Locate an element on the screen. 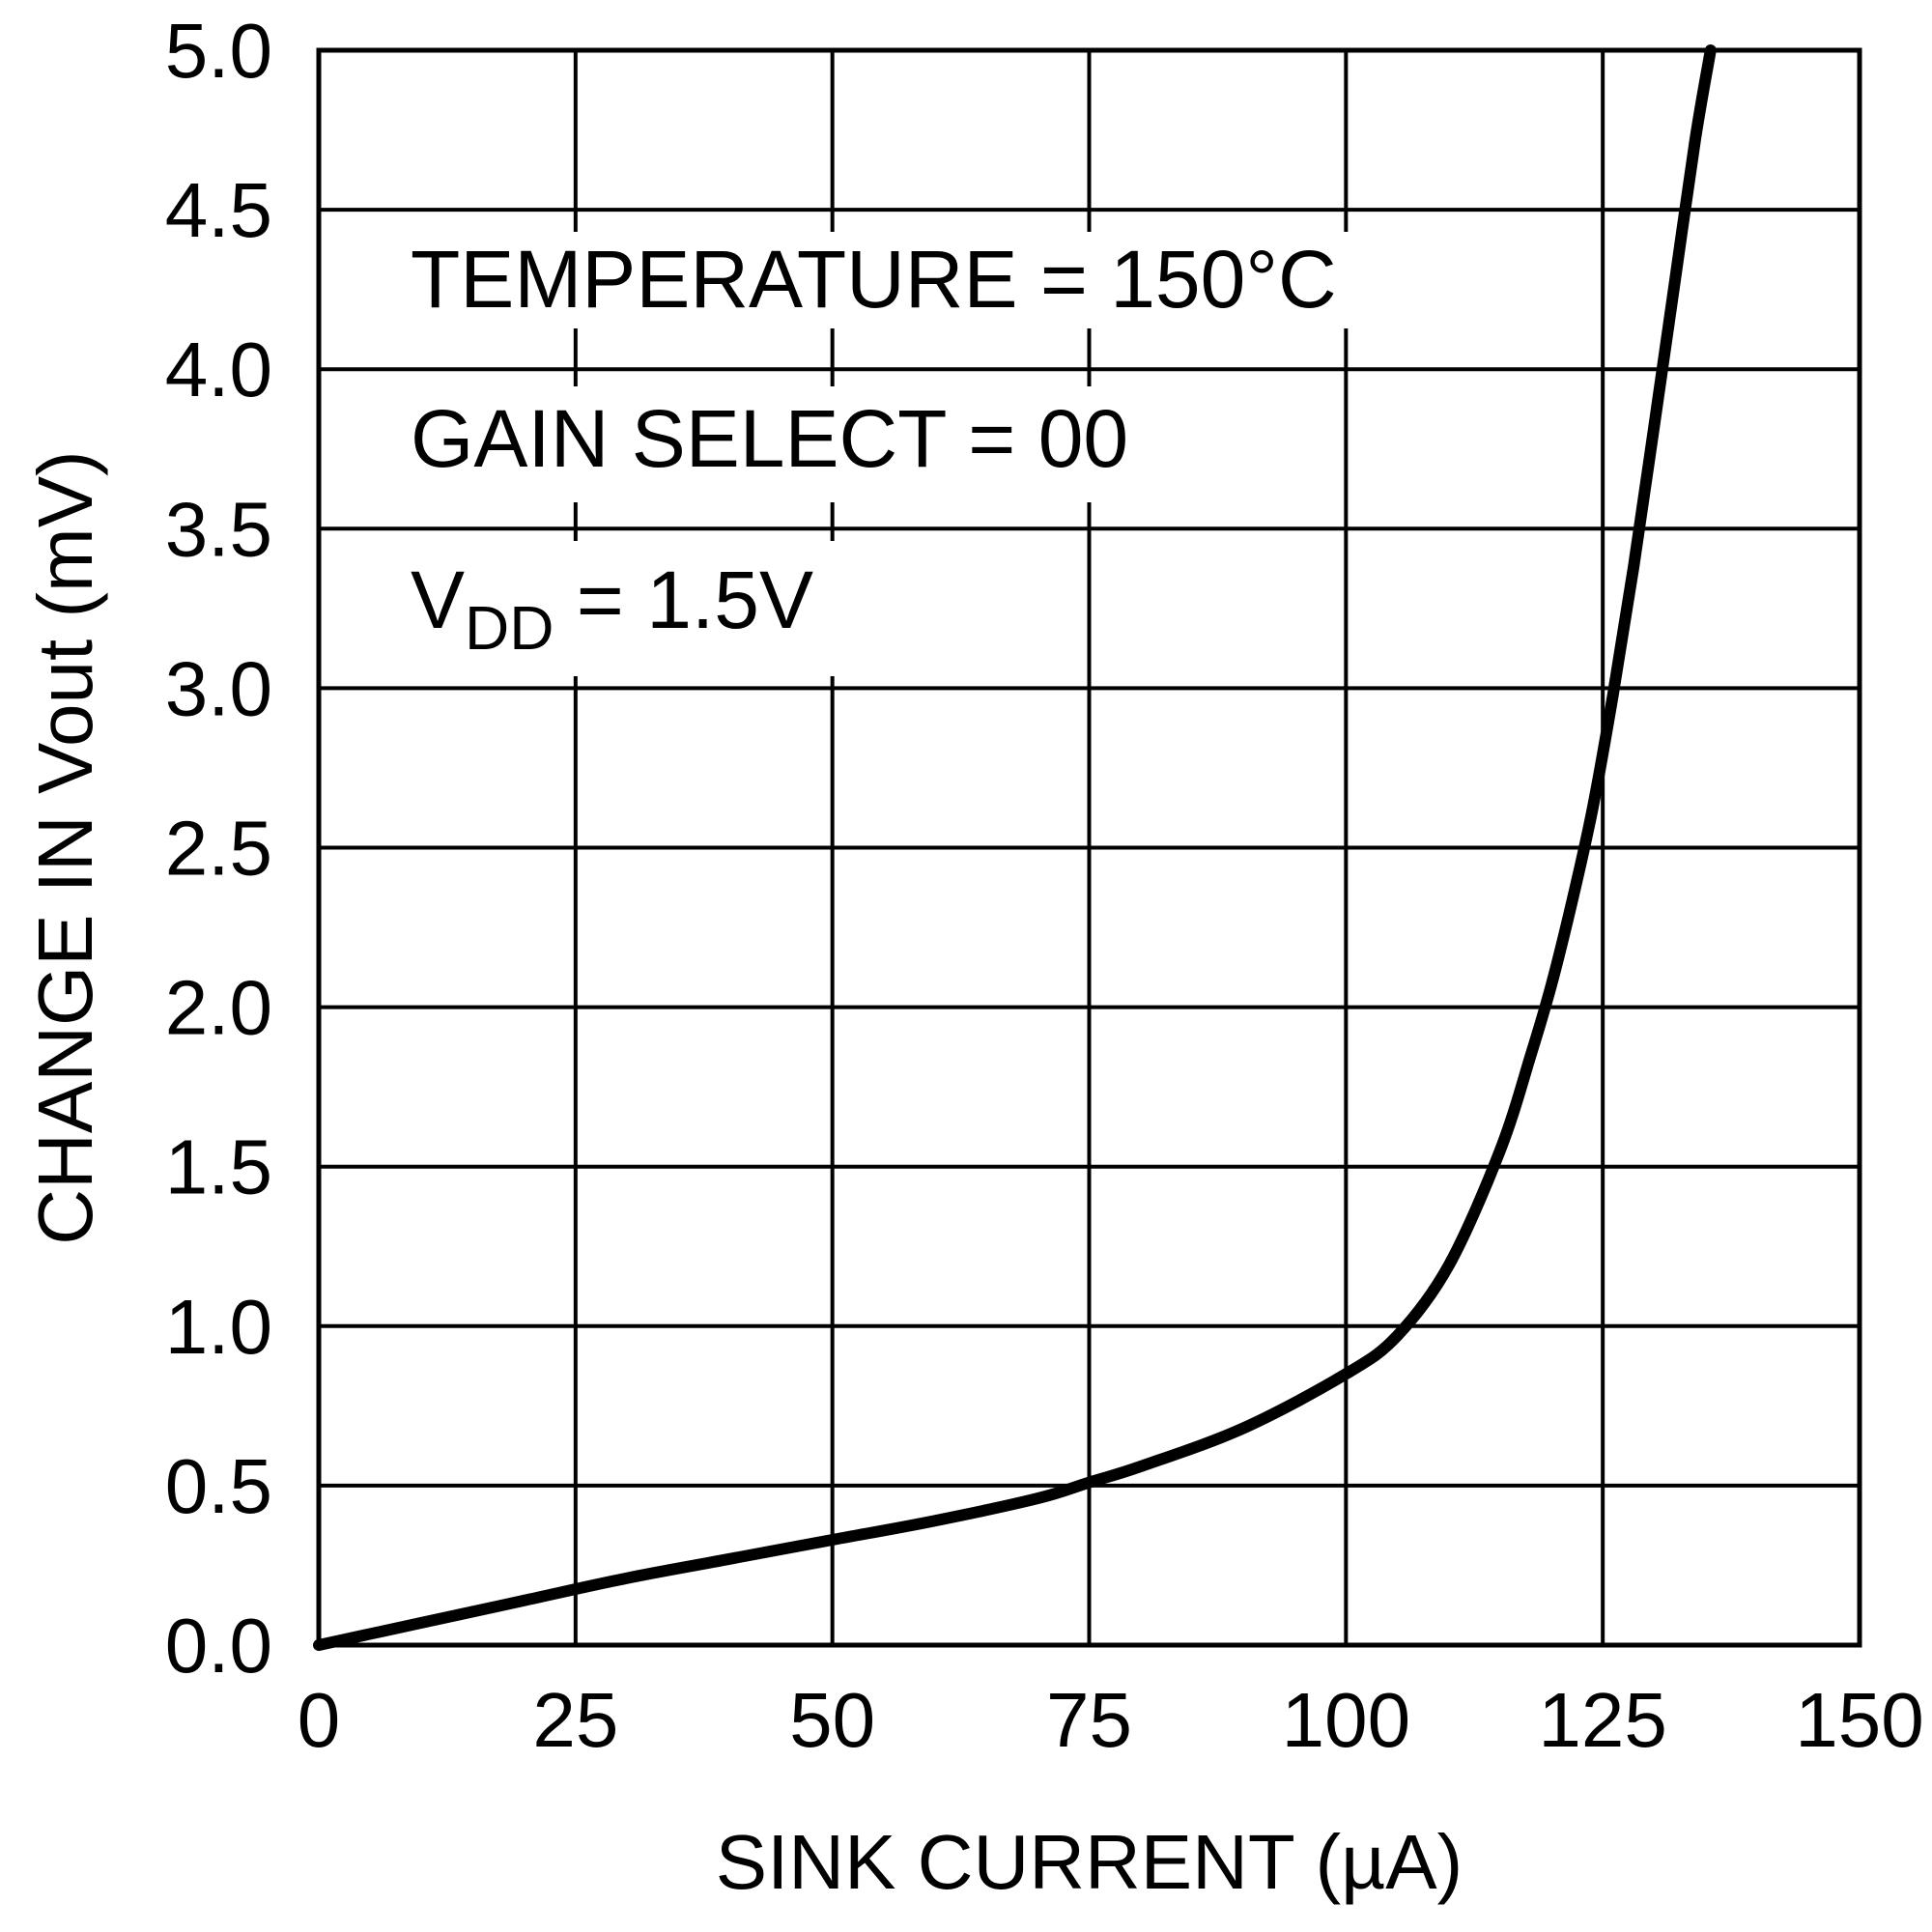 The height and width of the screenshot is (1932, 1932). y-tick-label: 4.0 is located at coordinates (218, 369).